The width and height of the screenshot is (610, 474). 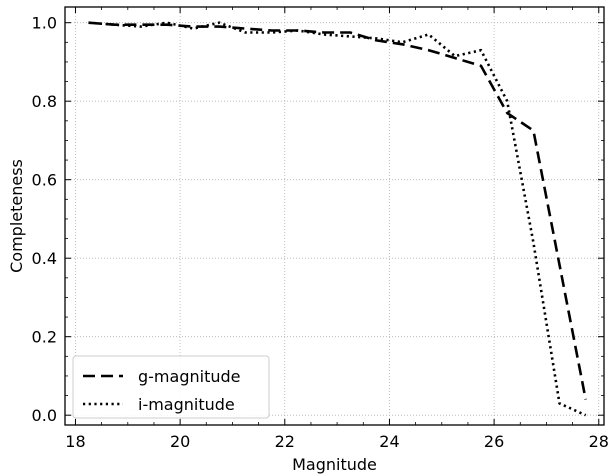 What do you see at coordinates (44, 258) in the screenshot?
I see `y-tick-label: 0.4` at bounding box center [44, 258].